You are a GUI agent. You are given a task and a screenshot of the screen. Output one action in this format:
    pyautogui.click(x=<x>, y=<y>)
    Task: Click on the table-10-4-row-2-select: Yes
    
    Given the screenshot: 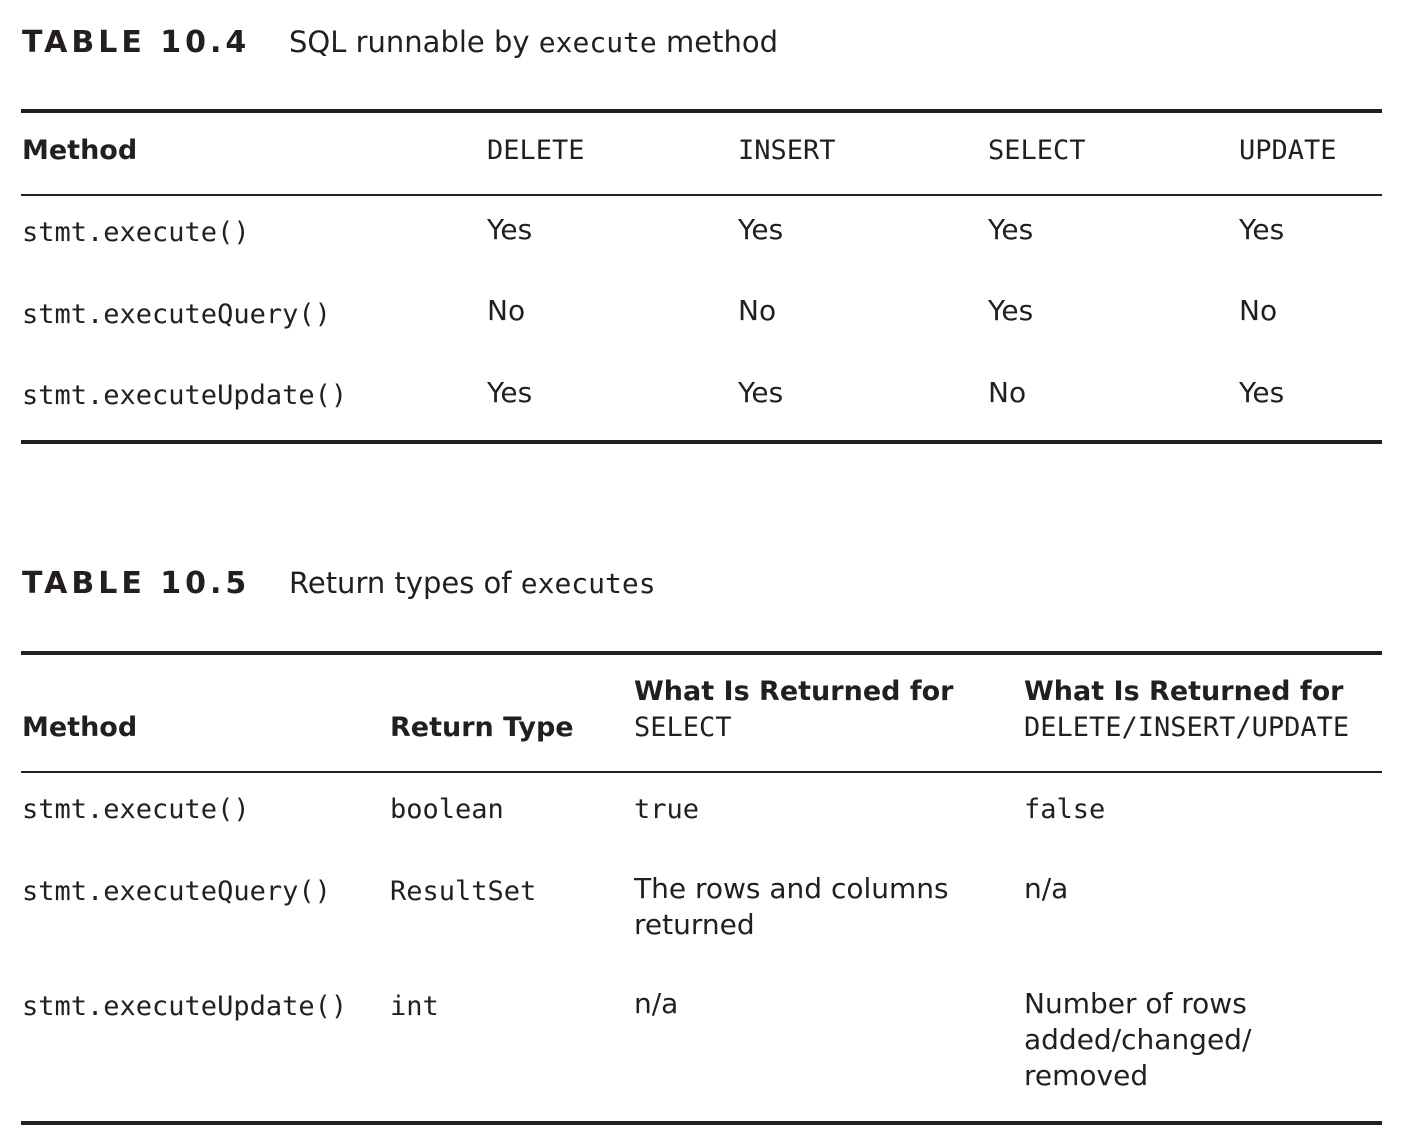 What is the action you would take?
    pyautogui.click(x=1011, y=310)
    